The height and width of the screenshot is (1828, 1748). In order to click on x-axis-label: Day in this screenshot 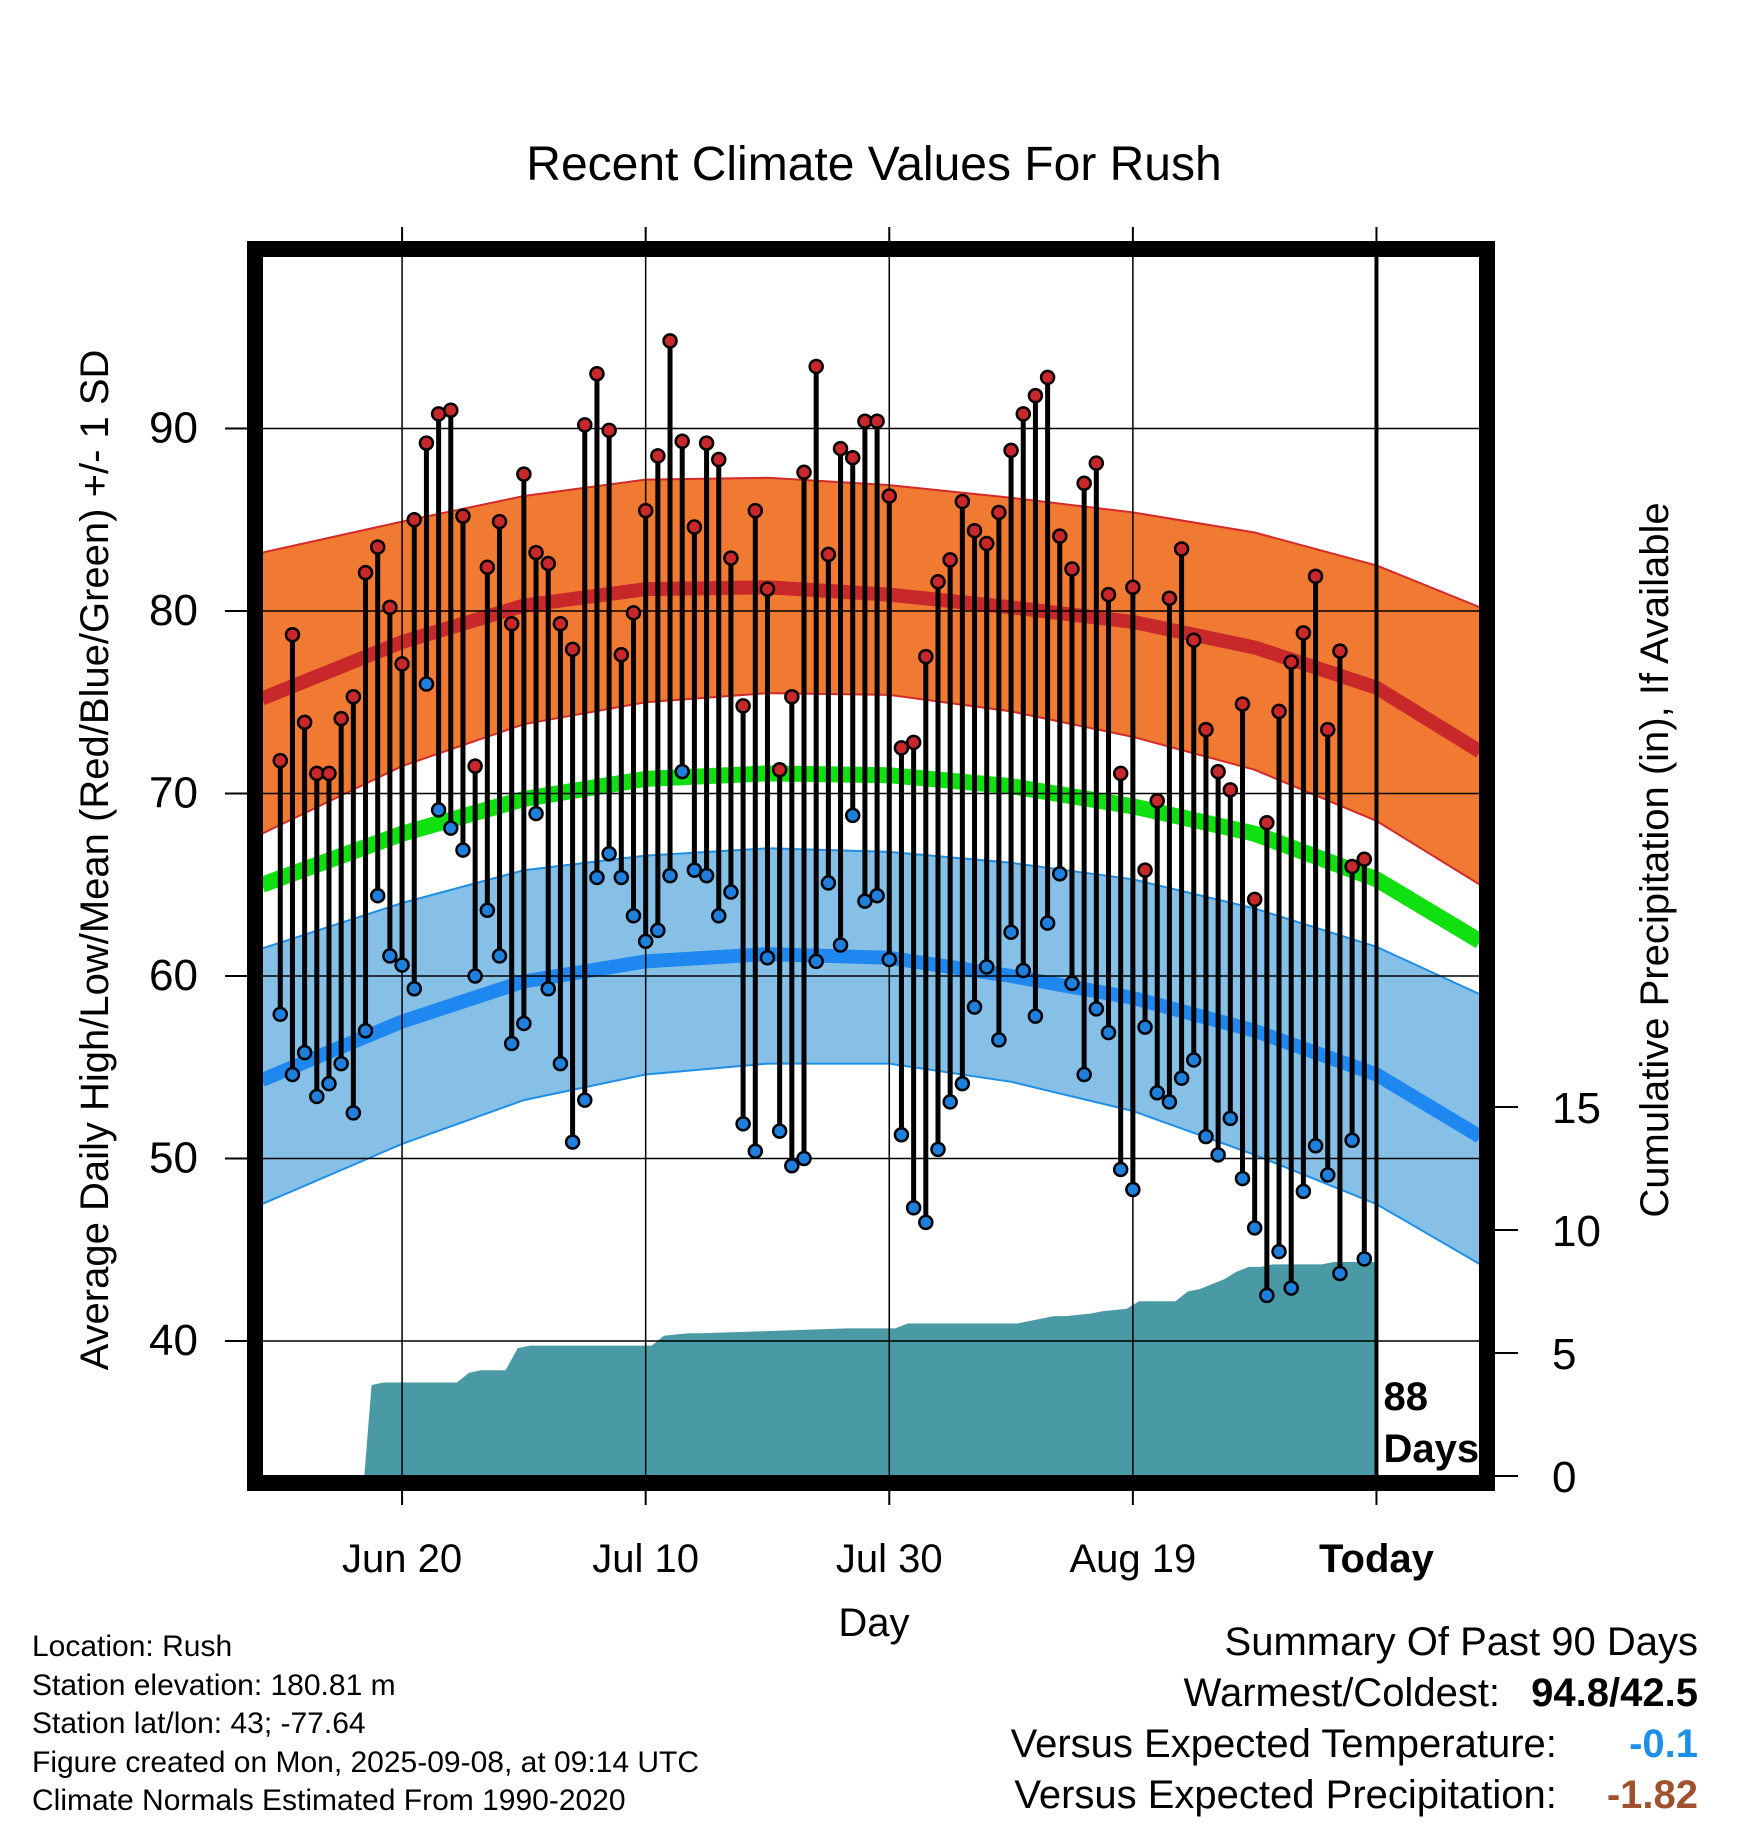, I will do `click(873, 1623)`.